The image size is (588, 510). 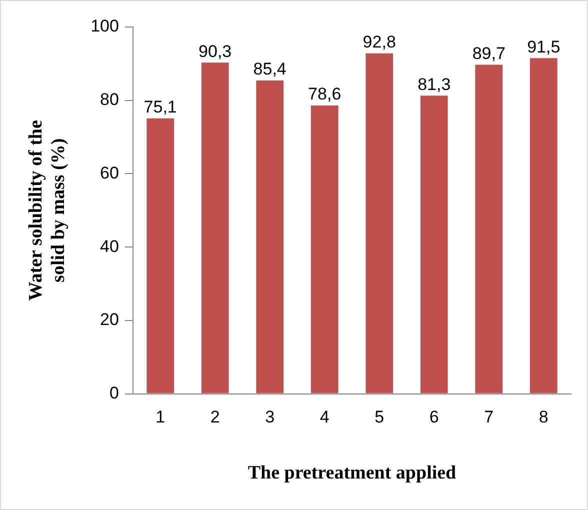 I want to click on data-label: 85,4, so click(x=269, y=69).